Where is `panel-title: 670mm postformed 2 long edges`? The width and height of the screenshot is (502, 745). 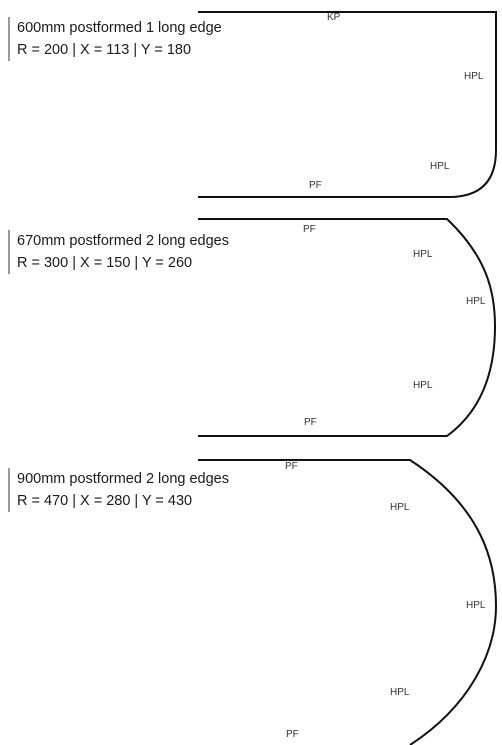 panel-title: 670mm postformed 2 long edges is located at coordinates (123, 241).